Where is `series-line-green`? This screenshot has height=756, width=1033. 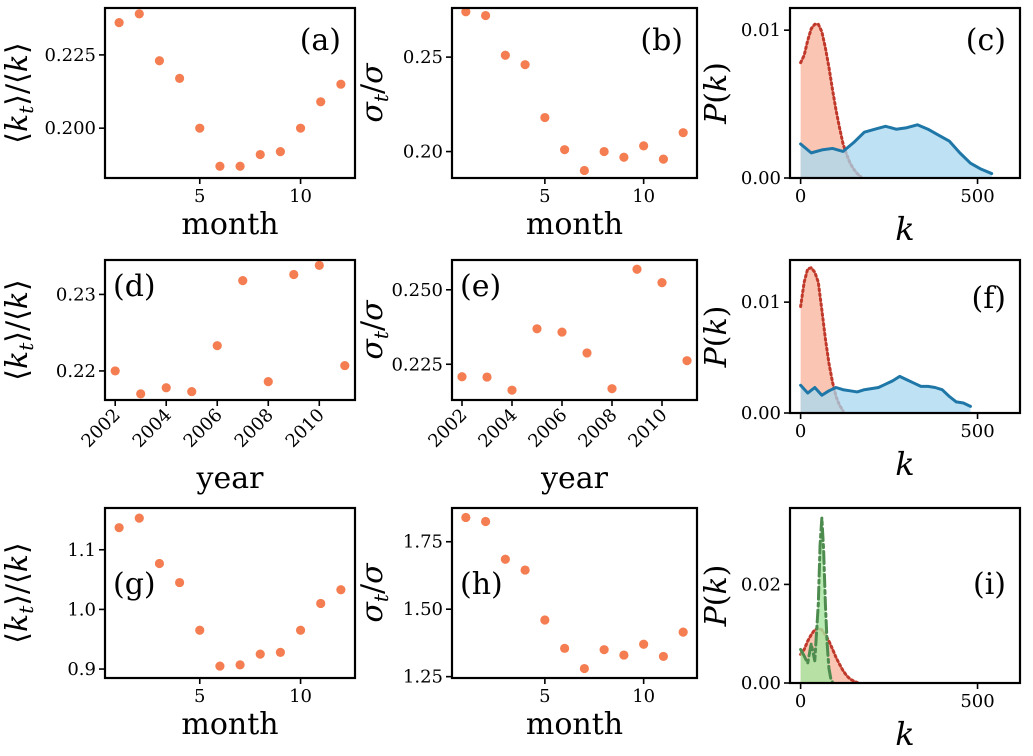
series-line-green is located at coordinates (816, 600).